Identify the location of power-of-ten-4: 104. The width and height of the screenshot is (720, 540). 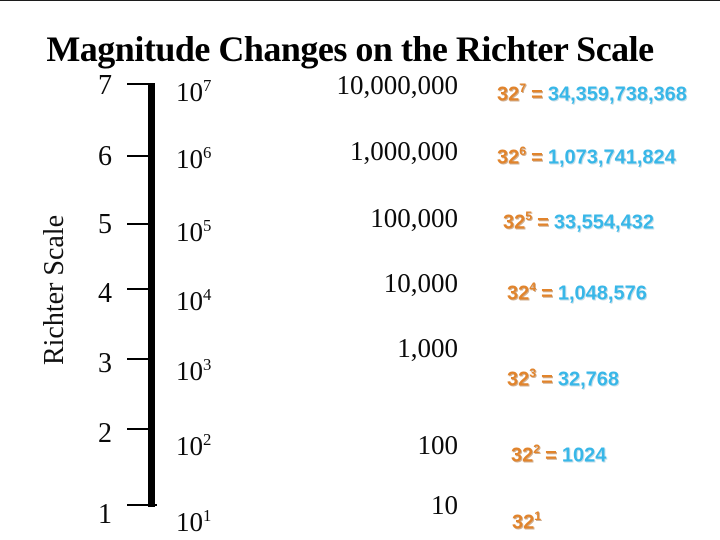
(193, 298).